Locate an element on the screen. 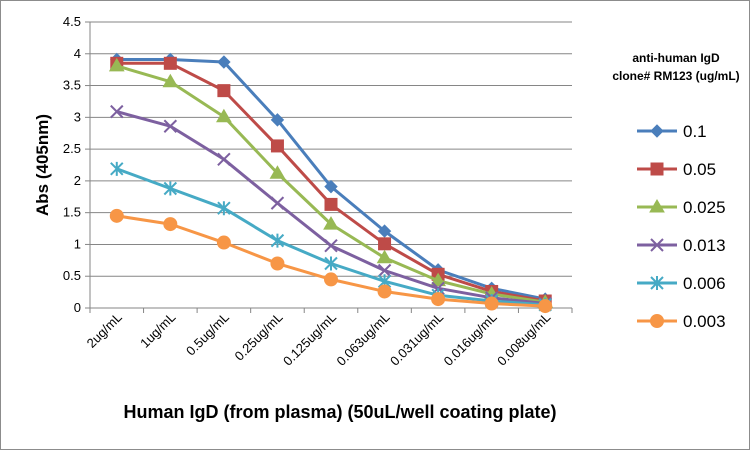 This screenshot has width=752, height=452. legend-item: 0.05 is located at coordinates (676, 169).